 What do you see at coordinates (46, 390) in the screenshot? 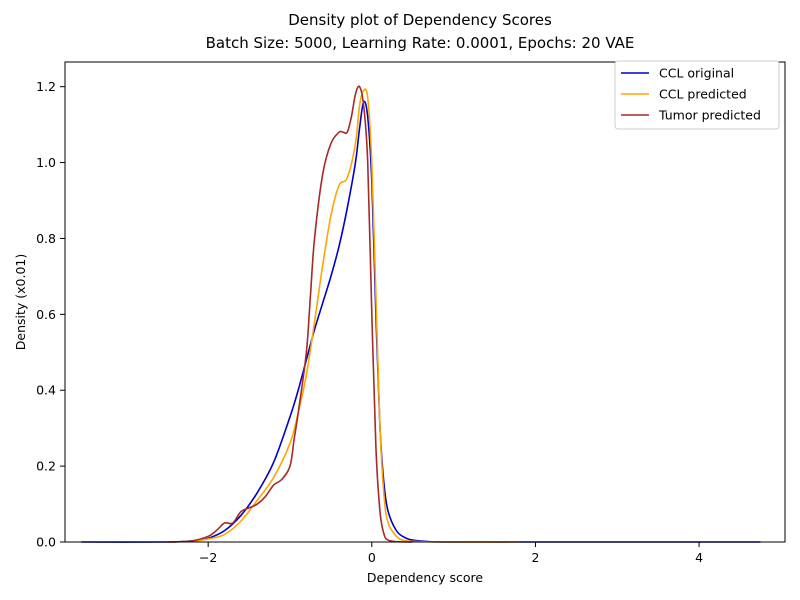
I see `y-tick-label: 0.4` at bounding box center [46, 390].